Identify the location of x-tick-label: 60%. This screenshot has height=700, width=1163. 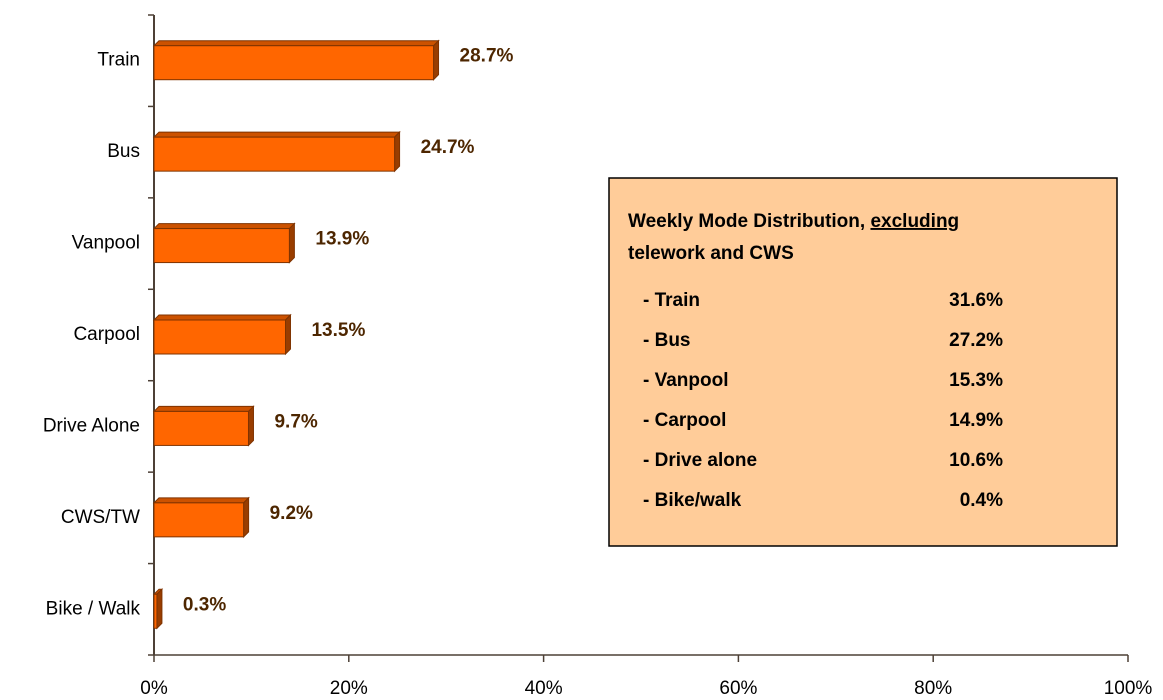
(738, 688).